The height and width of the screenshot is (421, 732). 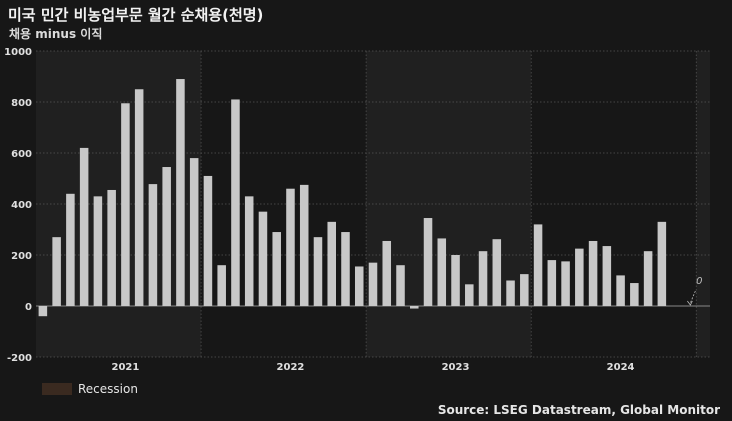 What do you see at coordinates (21, 154) in the screenshot?
I see `y-tick-label: 600` at bounding box center [21, 154].